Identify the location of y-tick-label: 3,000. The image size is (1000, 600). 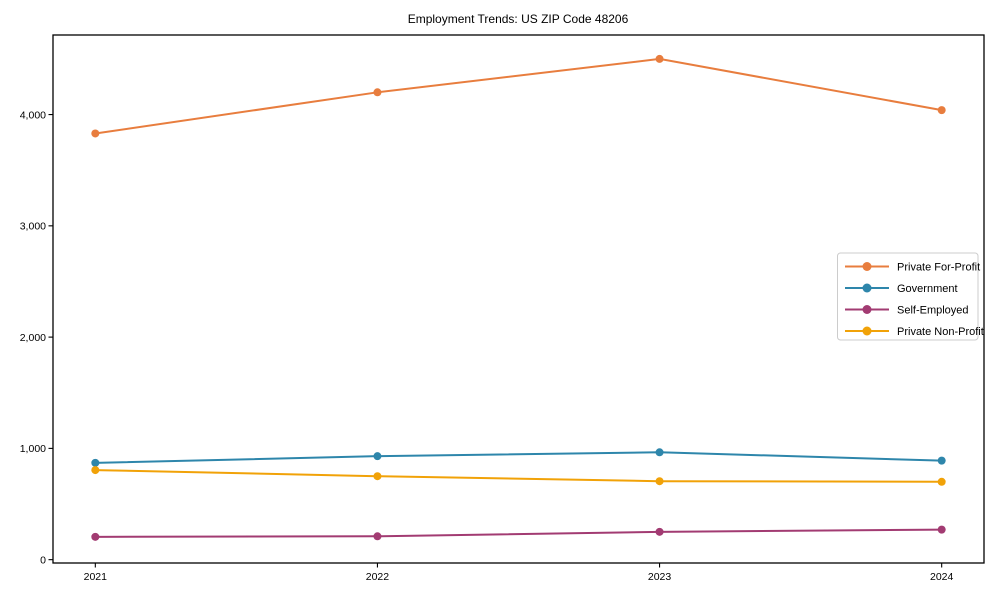
(33, 227).